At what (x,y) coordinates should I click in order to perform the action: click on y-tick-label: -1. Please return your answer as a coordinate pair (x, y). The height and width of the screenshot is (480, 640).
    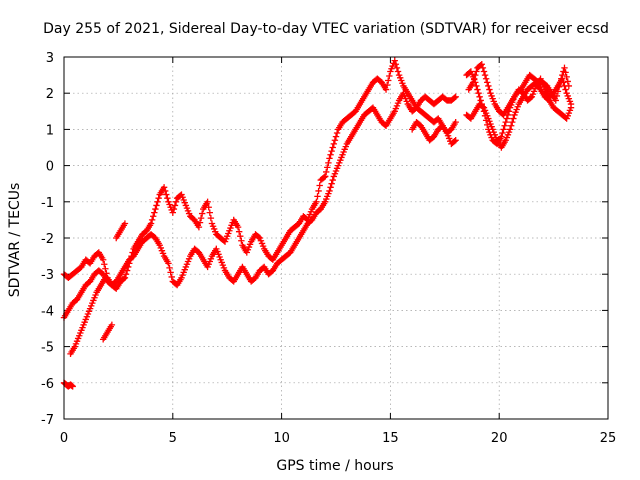
    Looking at the image, I should click on (47, 203).